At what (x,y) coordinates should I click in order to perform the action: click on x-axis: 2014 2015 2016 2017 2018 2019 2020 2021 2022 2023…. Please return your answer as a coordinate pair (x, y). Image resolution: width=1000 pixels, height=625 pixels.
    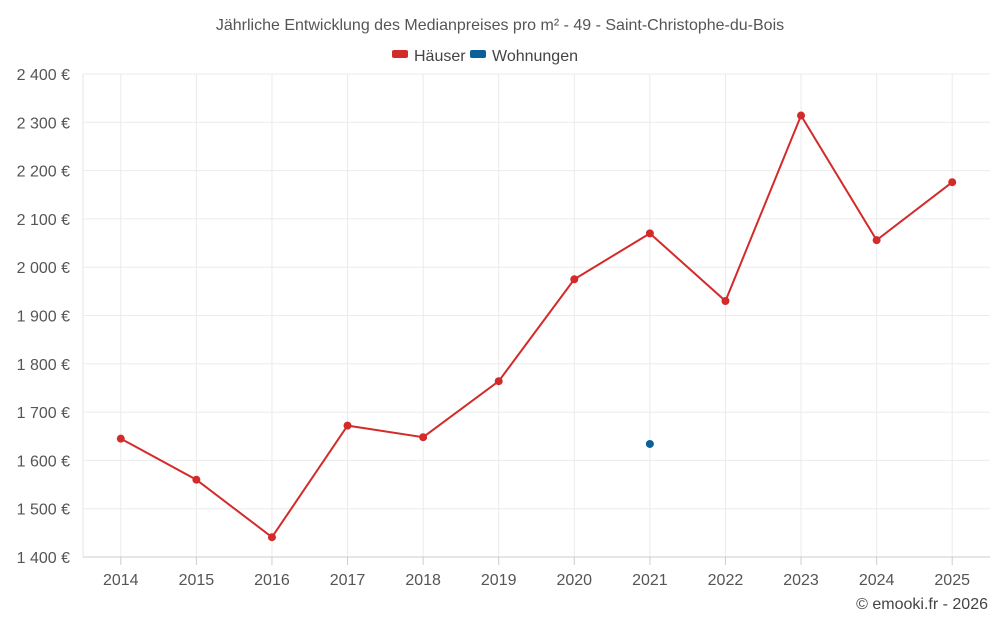
    Looking at the image, I should click on (536, 573).